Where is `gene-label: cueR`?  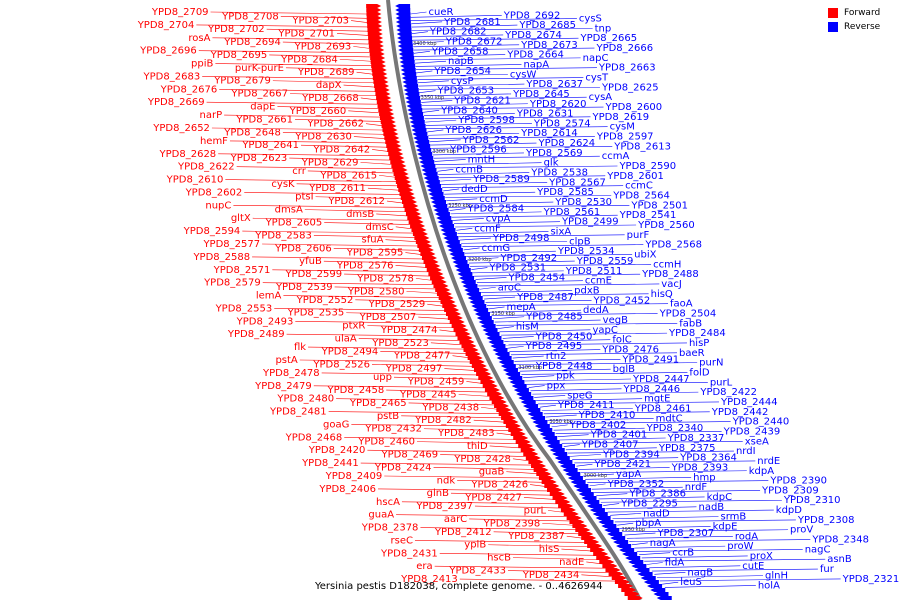
gene-label: cueR is located at coordinates (441, 12).